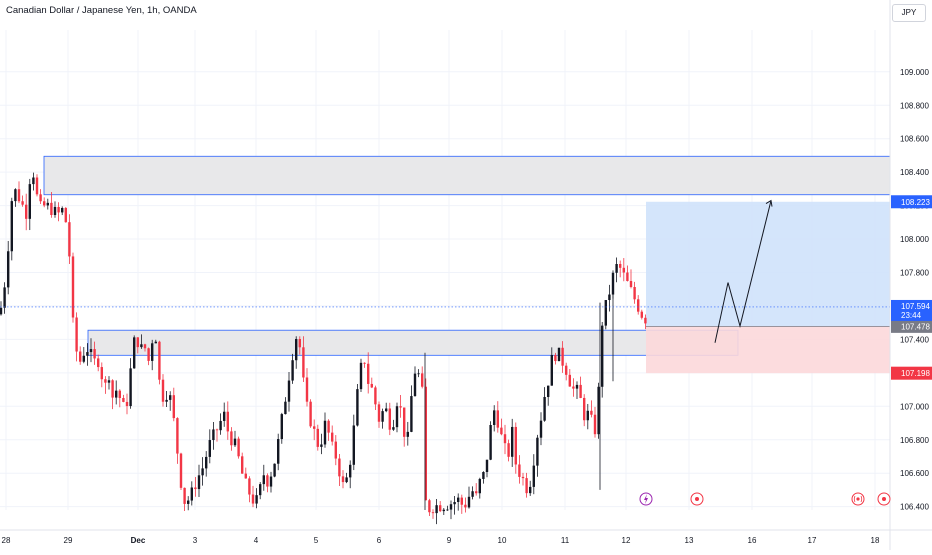 The image size is (932, 555). What do you see at coordinates (914, 473) in the screenshot?
I see `y-tick-label: 106.600` at bounding box center [914, 473].